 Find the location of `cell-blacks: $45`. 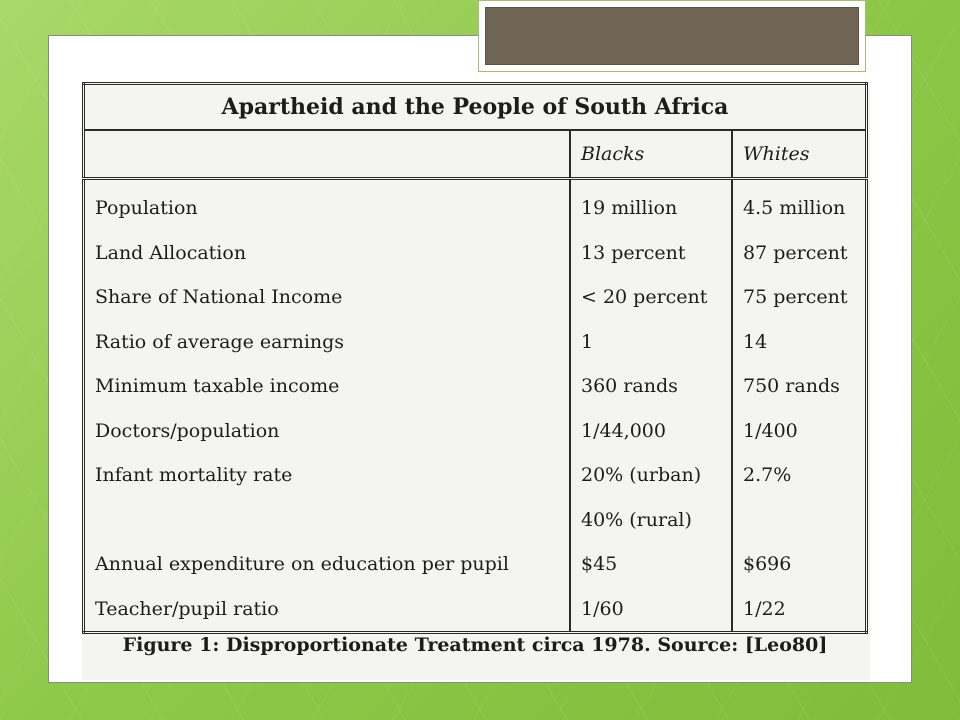

cell-blacks: $45 is located at coordinates (650, 564).